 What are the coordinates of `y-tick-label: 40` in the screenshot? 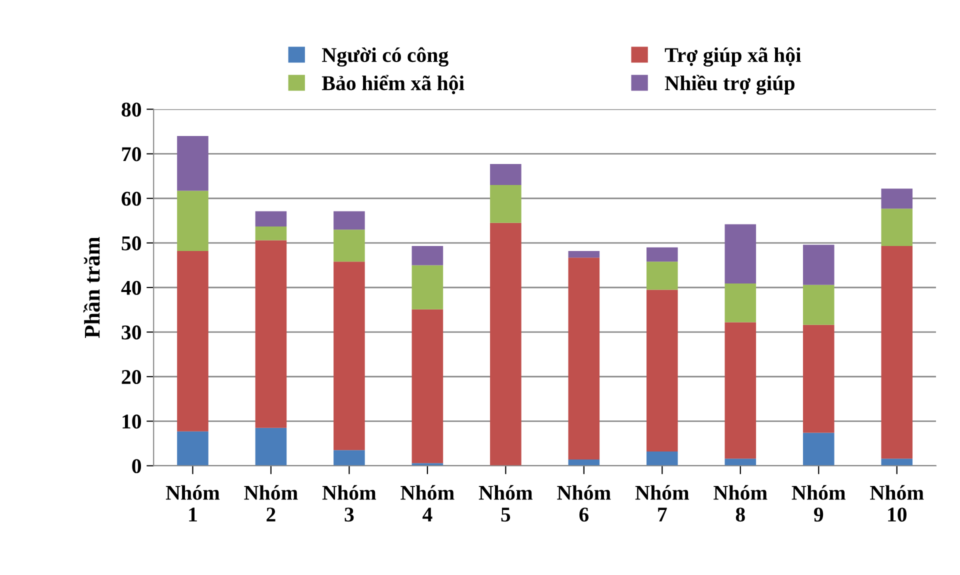 It's located at (131, 287).